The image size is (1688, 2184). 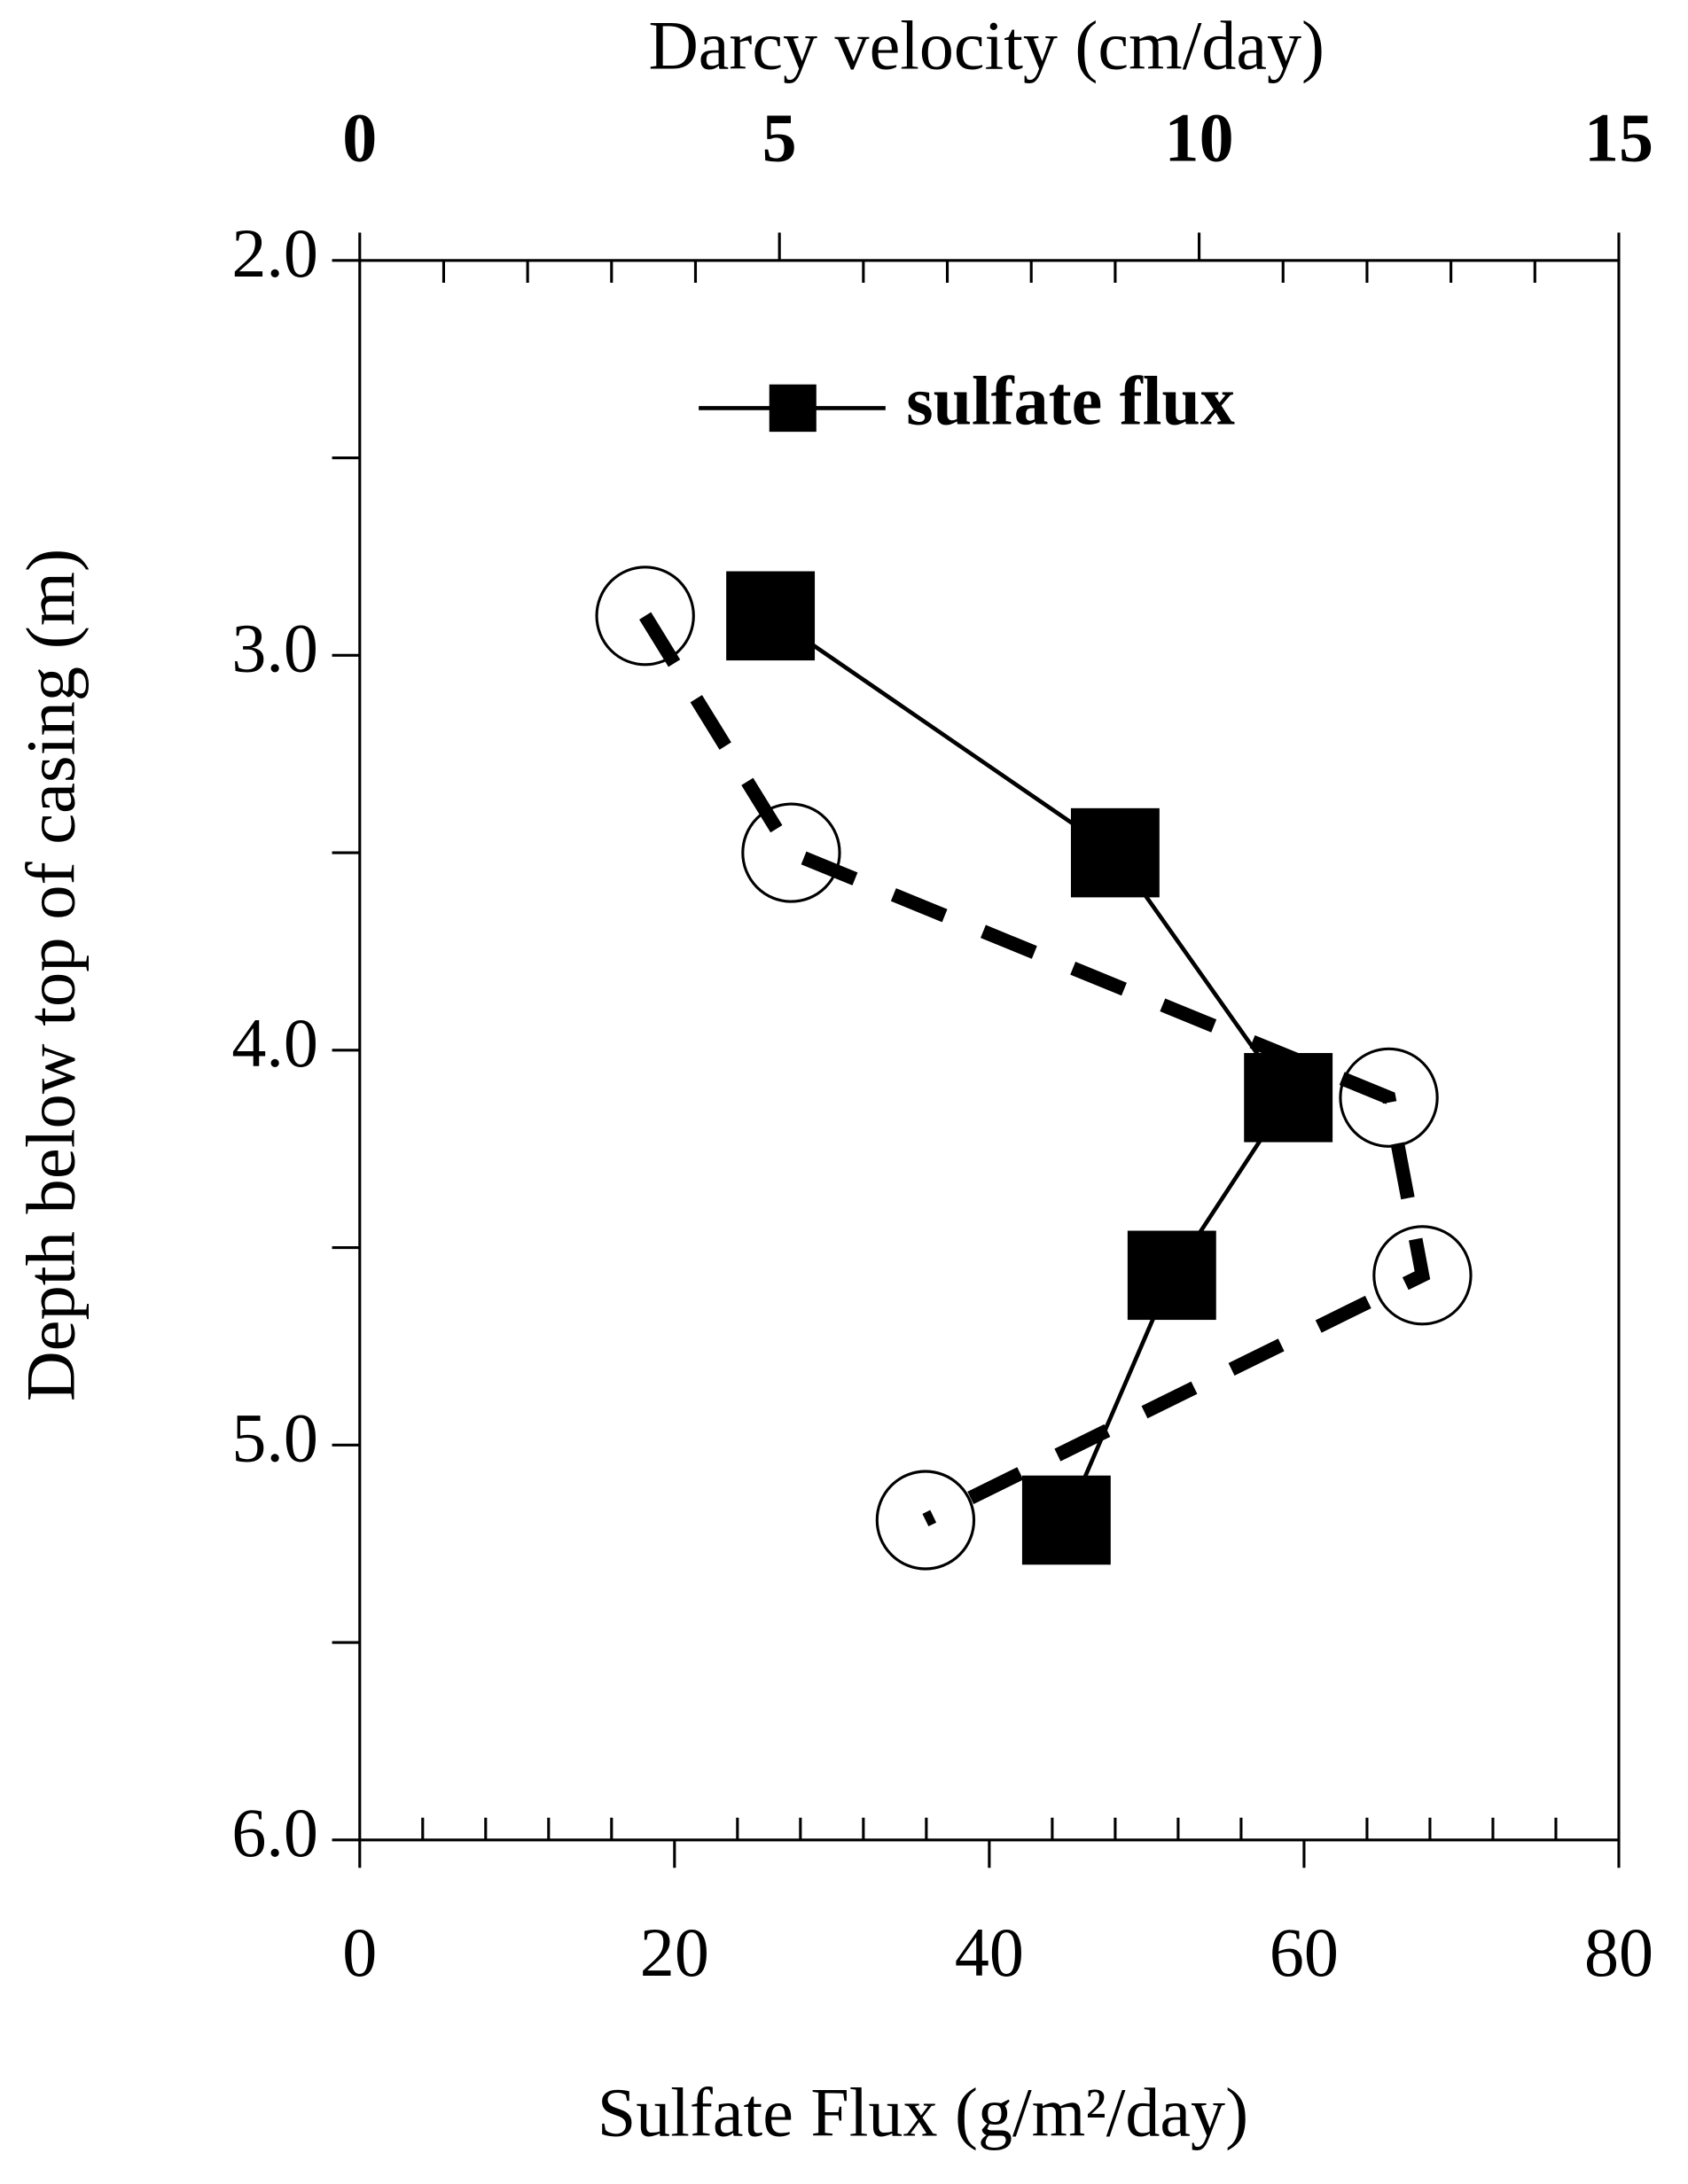 What do you see at coordinates (274, 1437) in the screenshot?
I see `y-tick-label: 5.0` at bounding box center [274, 1437].